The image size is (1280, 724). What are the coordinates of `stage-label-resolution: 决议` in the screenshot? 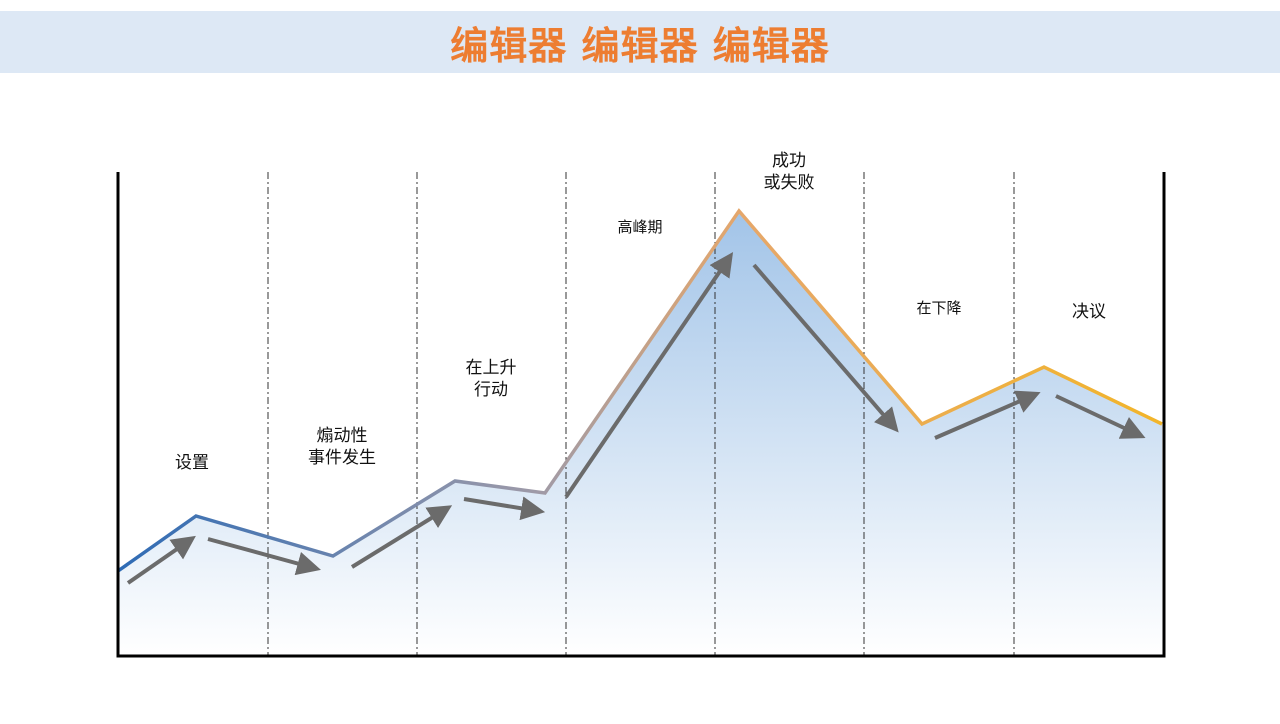 It's located at (1089, 312).